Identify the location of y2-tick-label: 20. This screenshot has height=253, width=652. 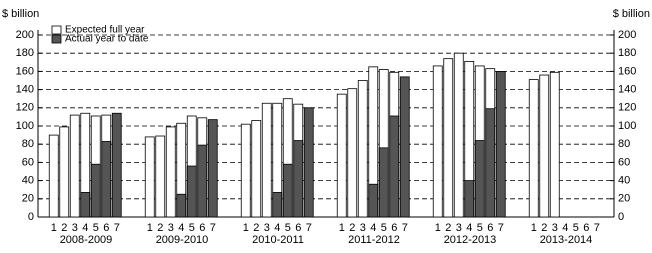
(624, 199).